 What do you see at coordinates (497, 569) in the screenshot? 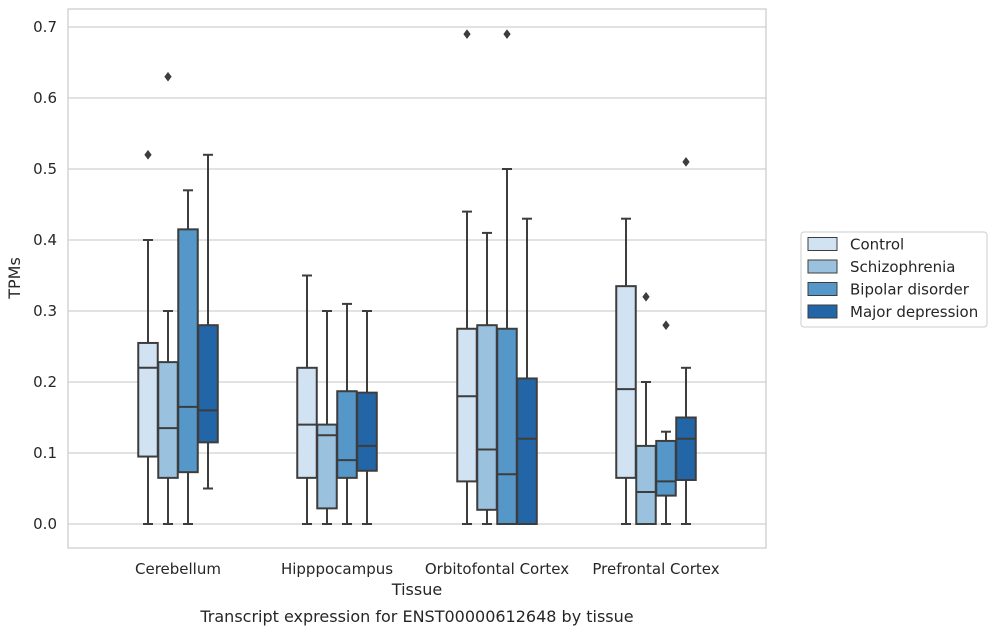
I see `x-tick-label: Orbitofontal Cortex` at bounding box center [497, 569].